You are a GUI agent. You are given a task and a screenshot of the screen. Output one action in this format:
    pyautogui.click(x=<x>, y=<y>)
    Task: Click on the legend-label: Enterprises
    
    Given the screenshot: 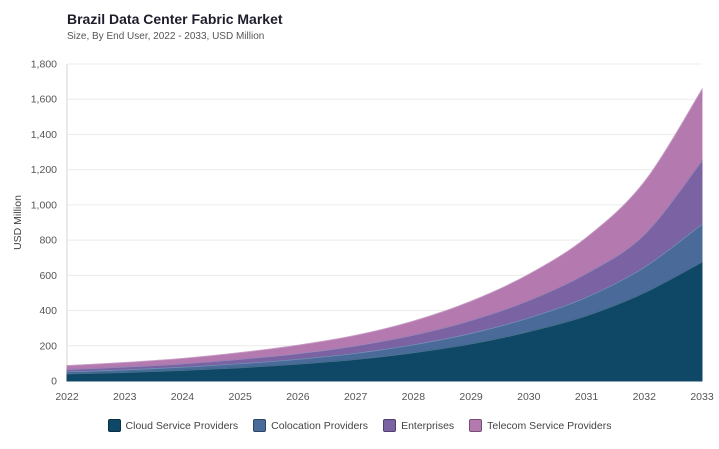 What is the action you would take?
    pyautogui.click(x=428, y=425)
    